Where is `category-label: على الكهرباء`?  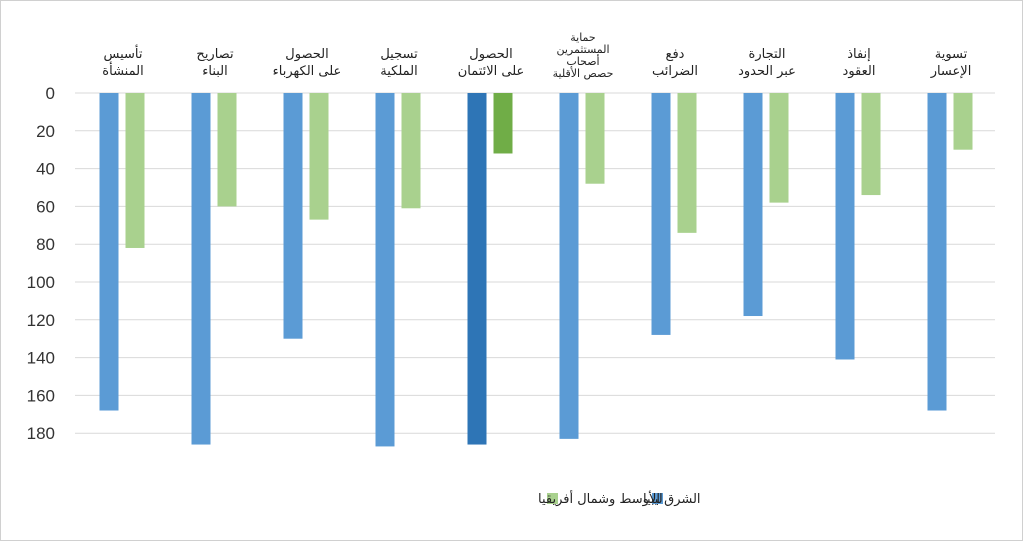 category-label: على الكهرباء is located at coordinates (307, 71).